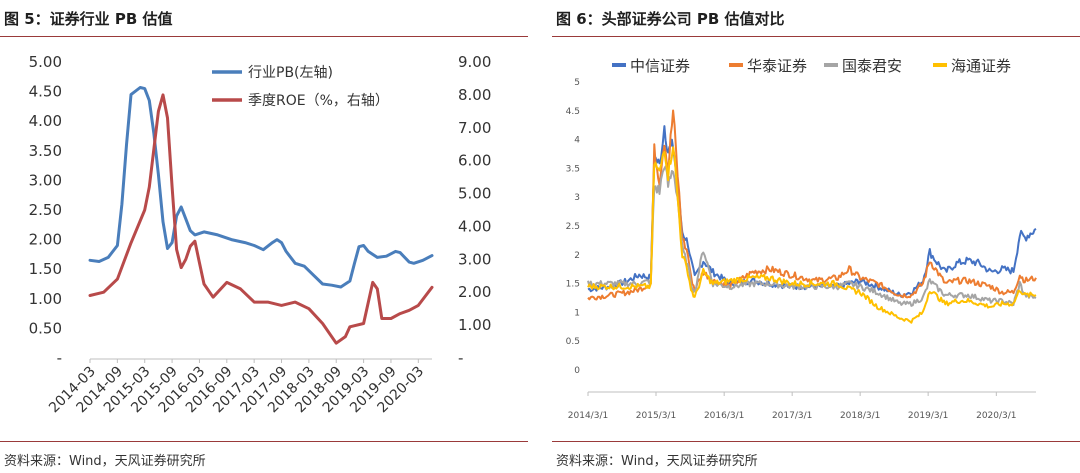  Describe the element at coordinates (577, 371) in the screenshot. I see `y-tick-label: 0` at that location.